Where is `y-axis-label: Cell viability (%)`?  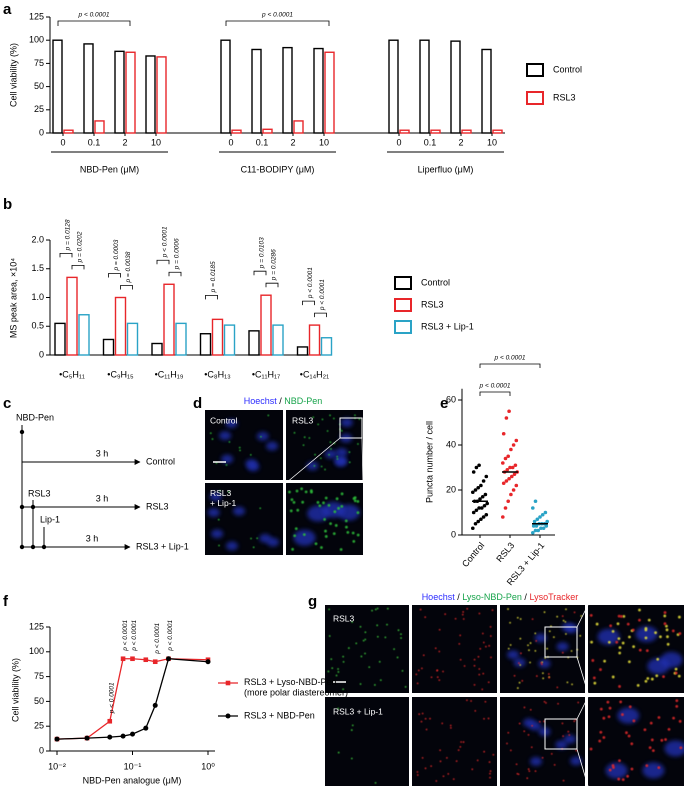
y-axis-label: Cell viability (%) is located at coordinates (15, 690).